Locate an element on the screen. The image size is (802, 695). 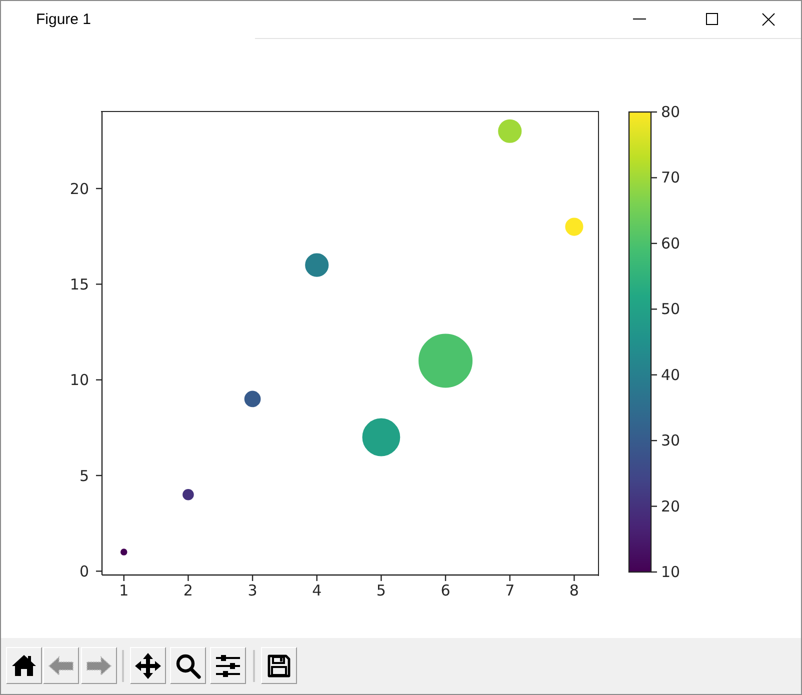
y-tick-label: 15 is located at coordinates (79, 285).